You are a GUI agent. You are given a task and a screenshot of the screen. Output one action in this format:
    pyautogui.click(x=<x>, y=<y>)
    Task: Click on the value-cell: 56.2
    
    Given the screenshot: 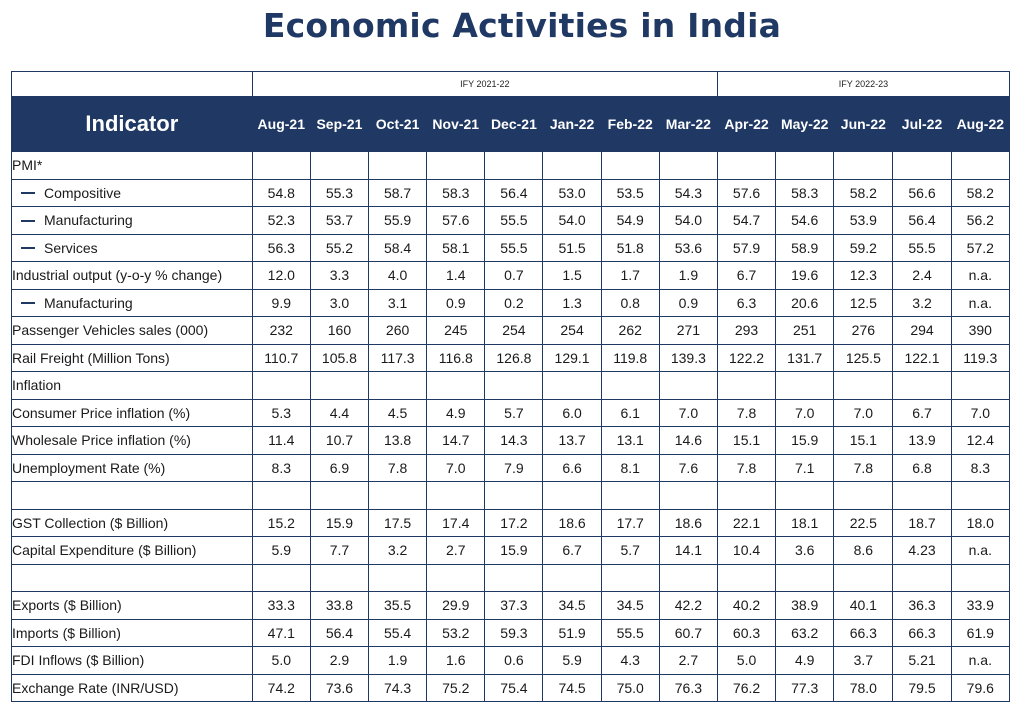 What is the action you would take?
    pyautogui.click(x=980, y=220)
    